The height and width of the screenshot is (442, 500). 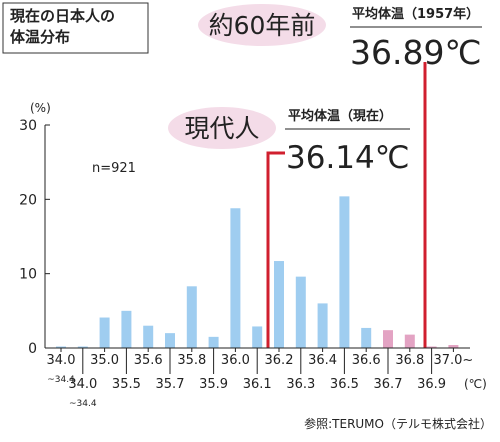 What do you see at coordinates (279, 360) in the screenshot?
I see `x-tick-label: 36.2` at bounding box center [279, 360].